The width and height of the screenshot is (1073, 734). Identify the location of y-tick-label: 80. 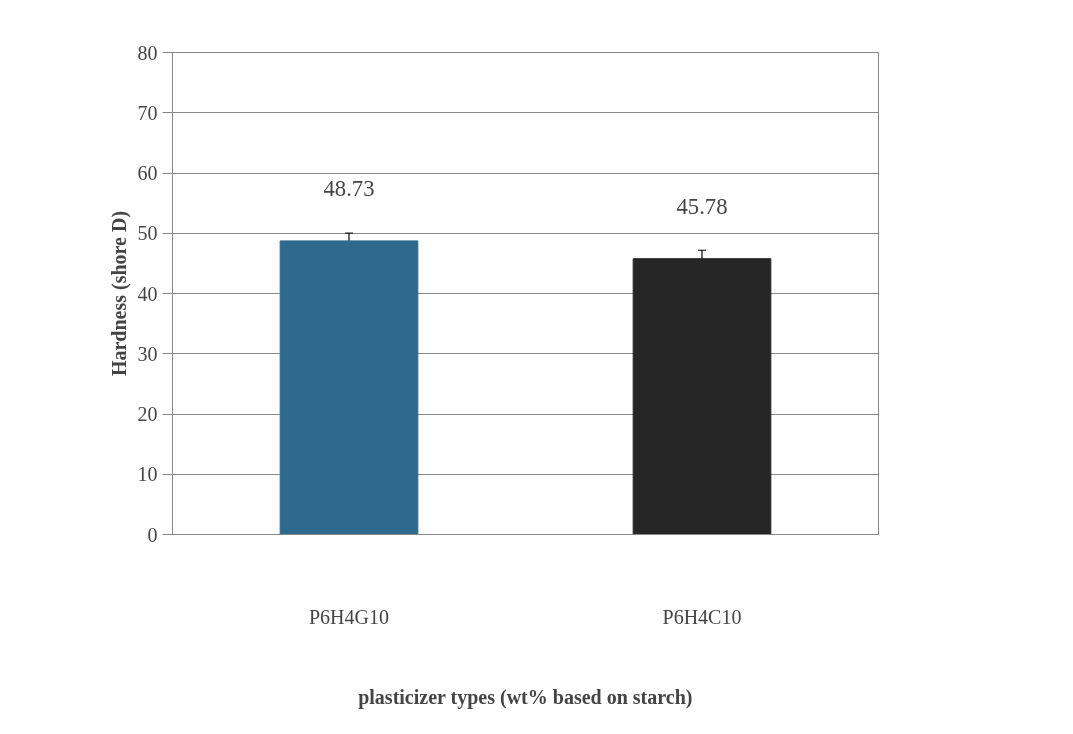
(147, 52).